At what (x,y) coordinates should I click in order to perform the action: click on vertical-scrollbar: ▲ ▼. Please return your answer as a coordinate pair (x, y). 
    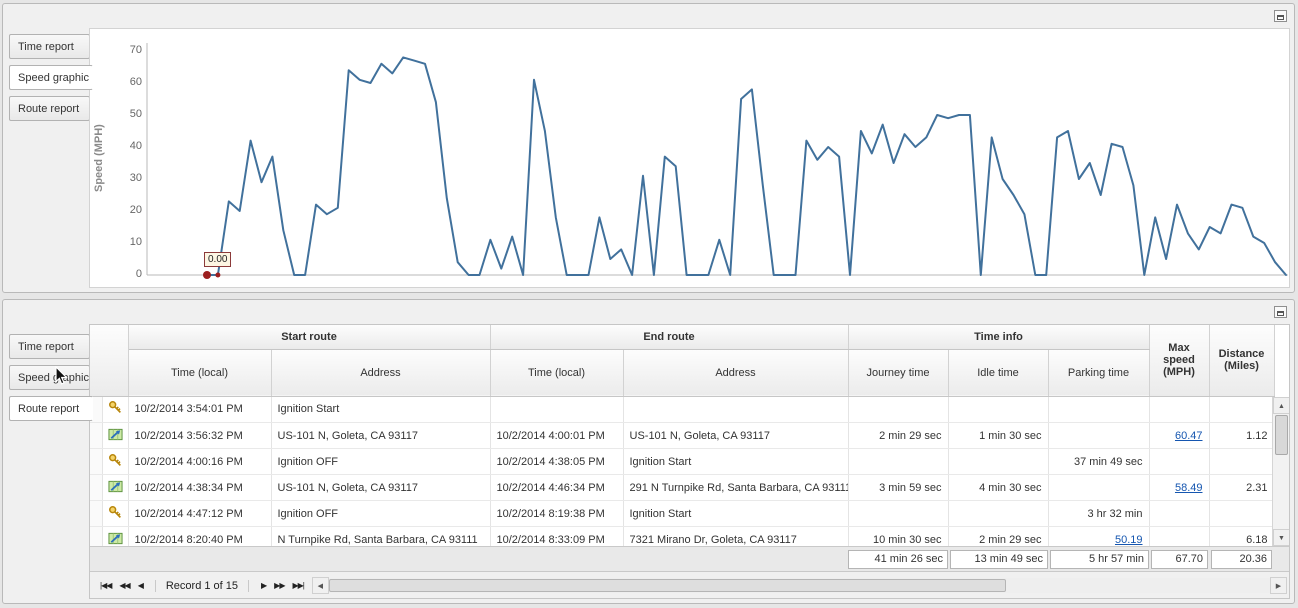
    Looking at the image, I should click on (1280, 471).